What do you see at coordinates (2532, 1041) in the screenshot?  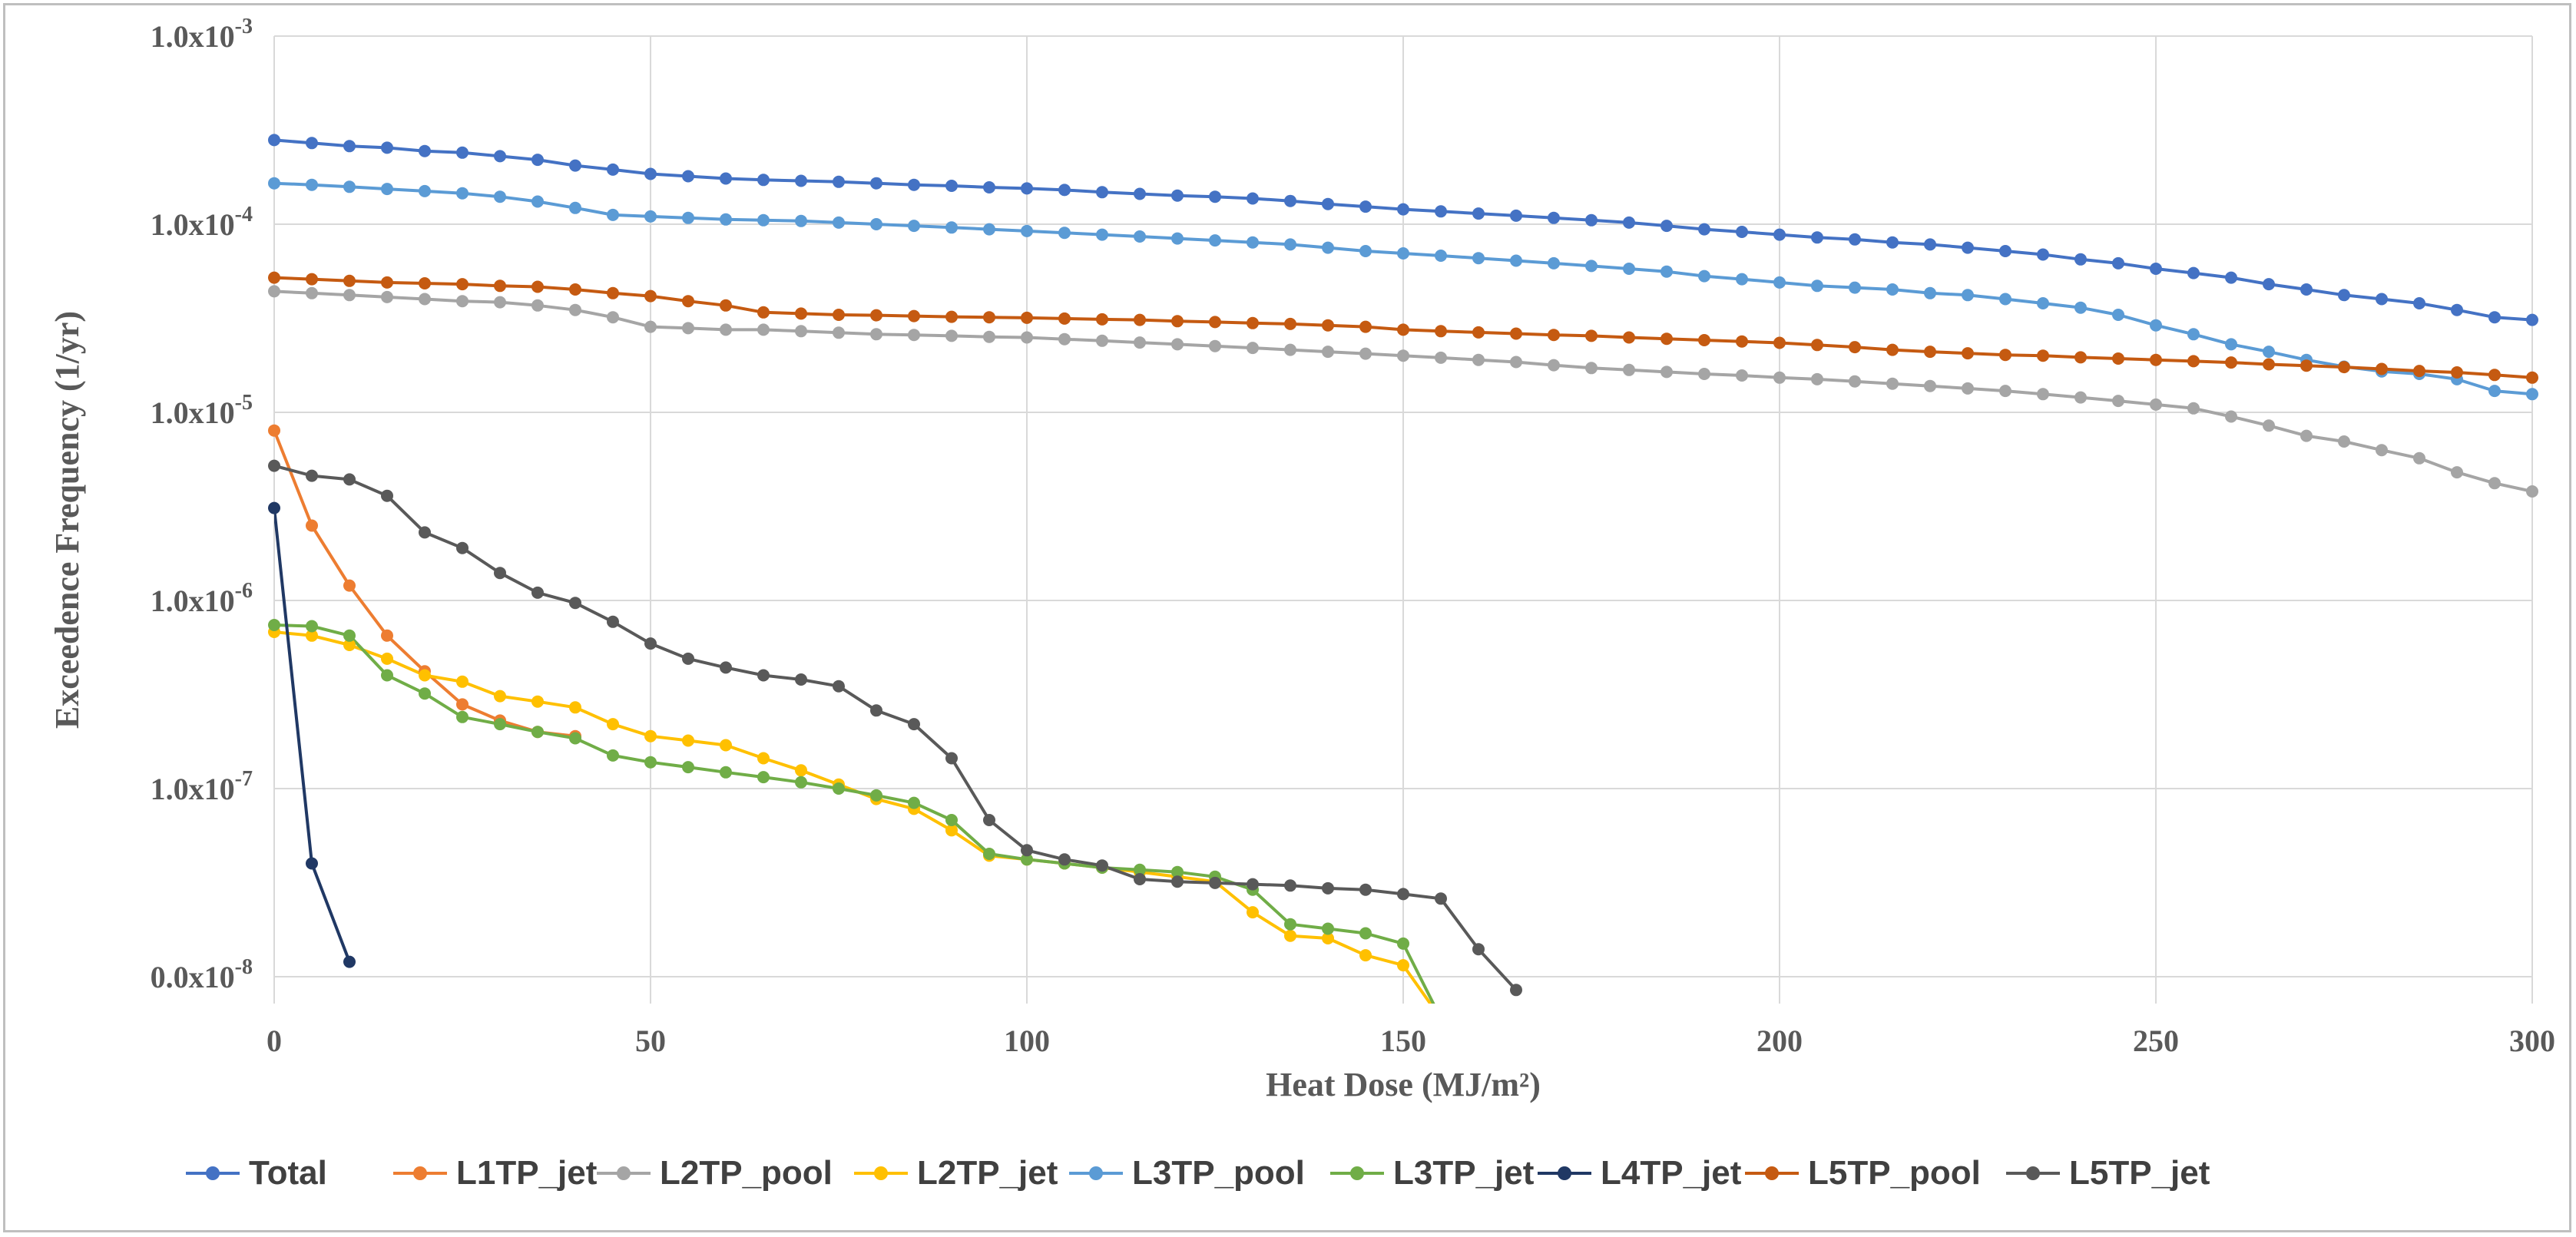 I see `x-tick-label: 300` at bounding box center [2532, 1041].